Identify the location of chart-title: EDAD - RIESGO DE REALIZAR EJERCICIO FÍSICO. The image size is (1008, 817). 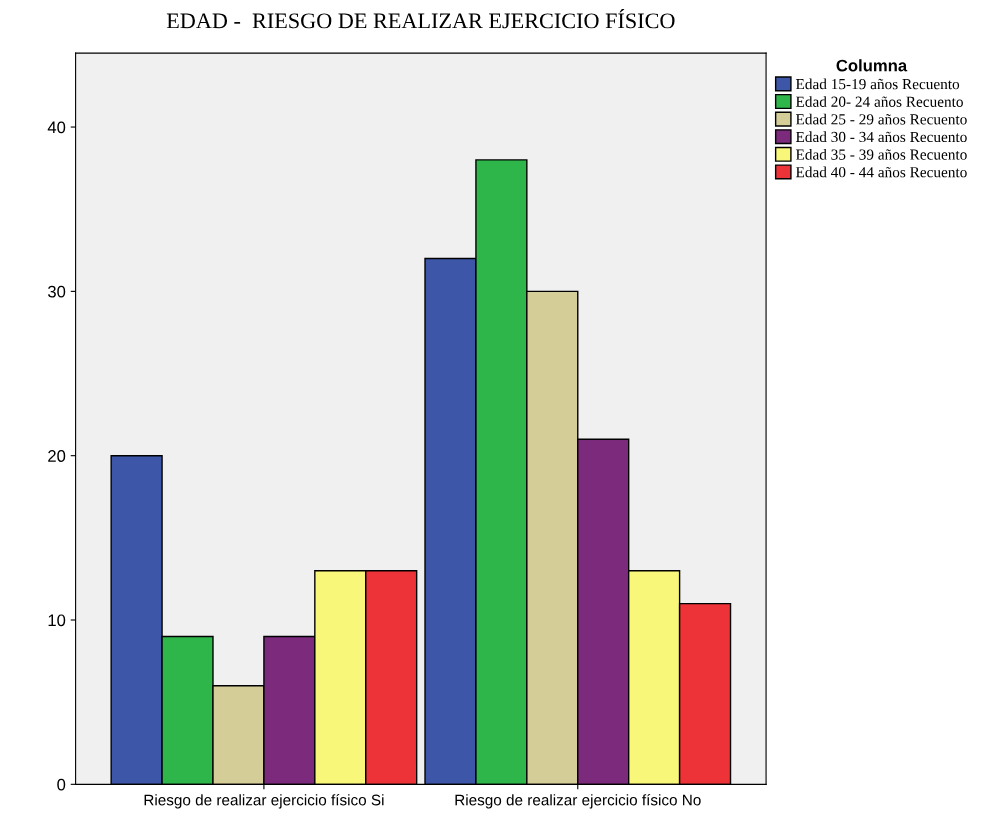
(420, 19).